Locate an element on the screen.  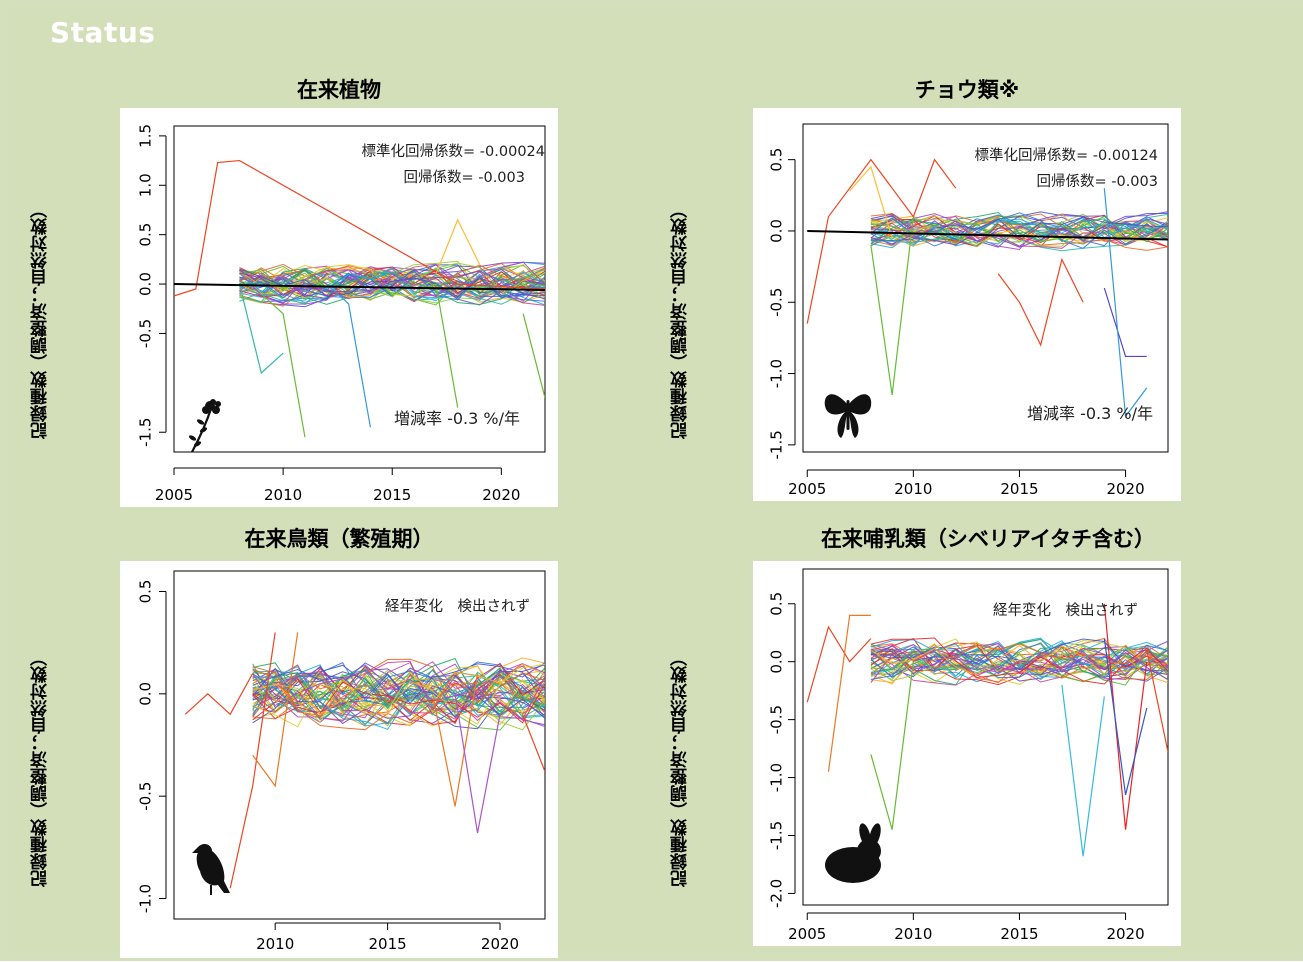
chart-panel-birds: 2010 2015 2020 -1.0 -0.5 0.0 0.5 経年変化 検出されず is located at coordinates (339, 759).